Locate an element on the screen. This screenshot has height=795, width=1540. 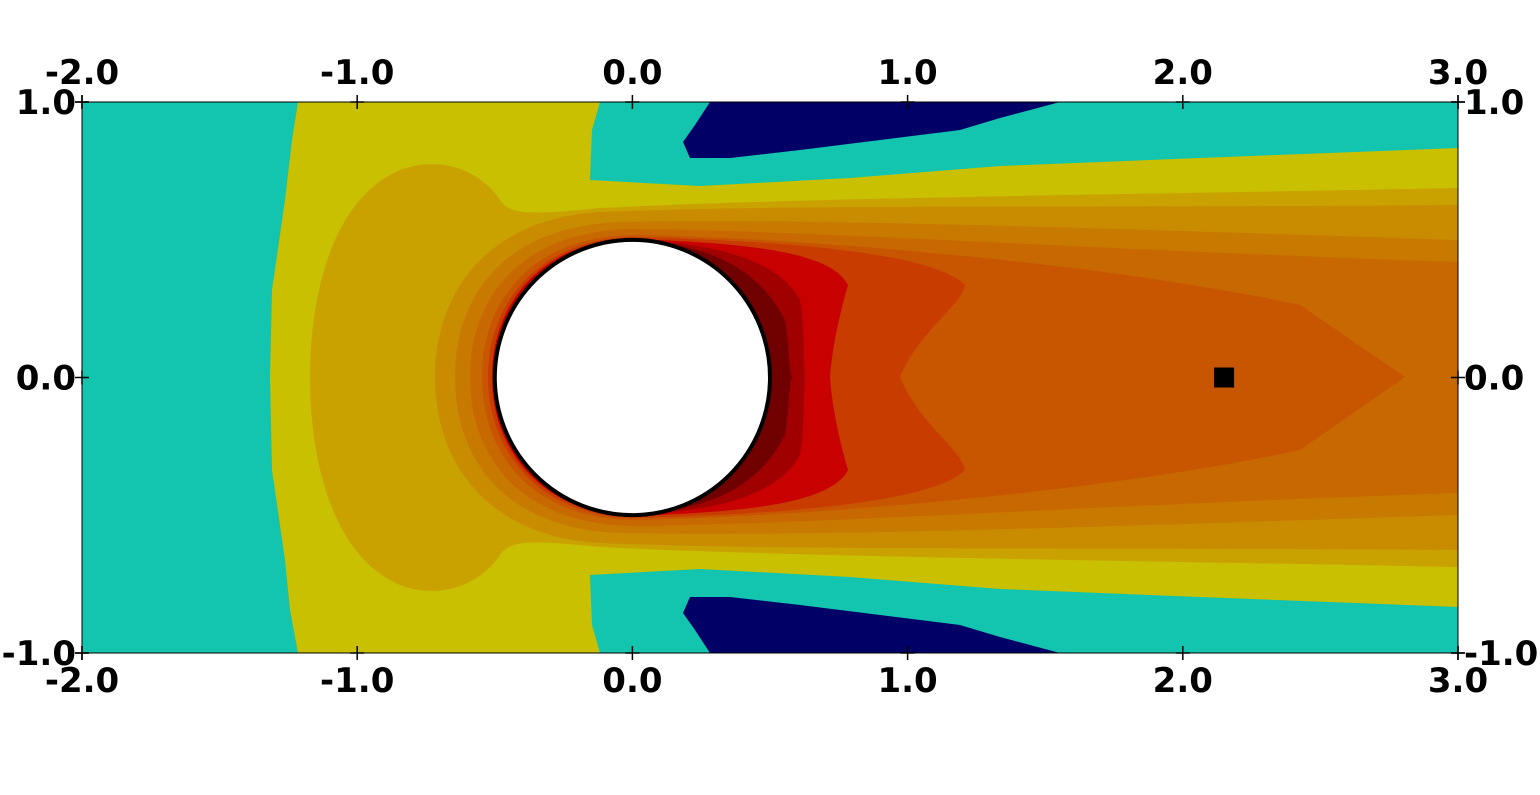
x-tick-label-top: 1.0 is located at coordinates (907, 73).